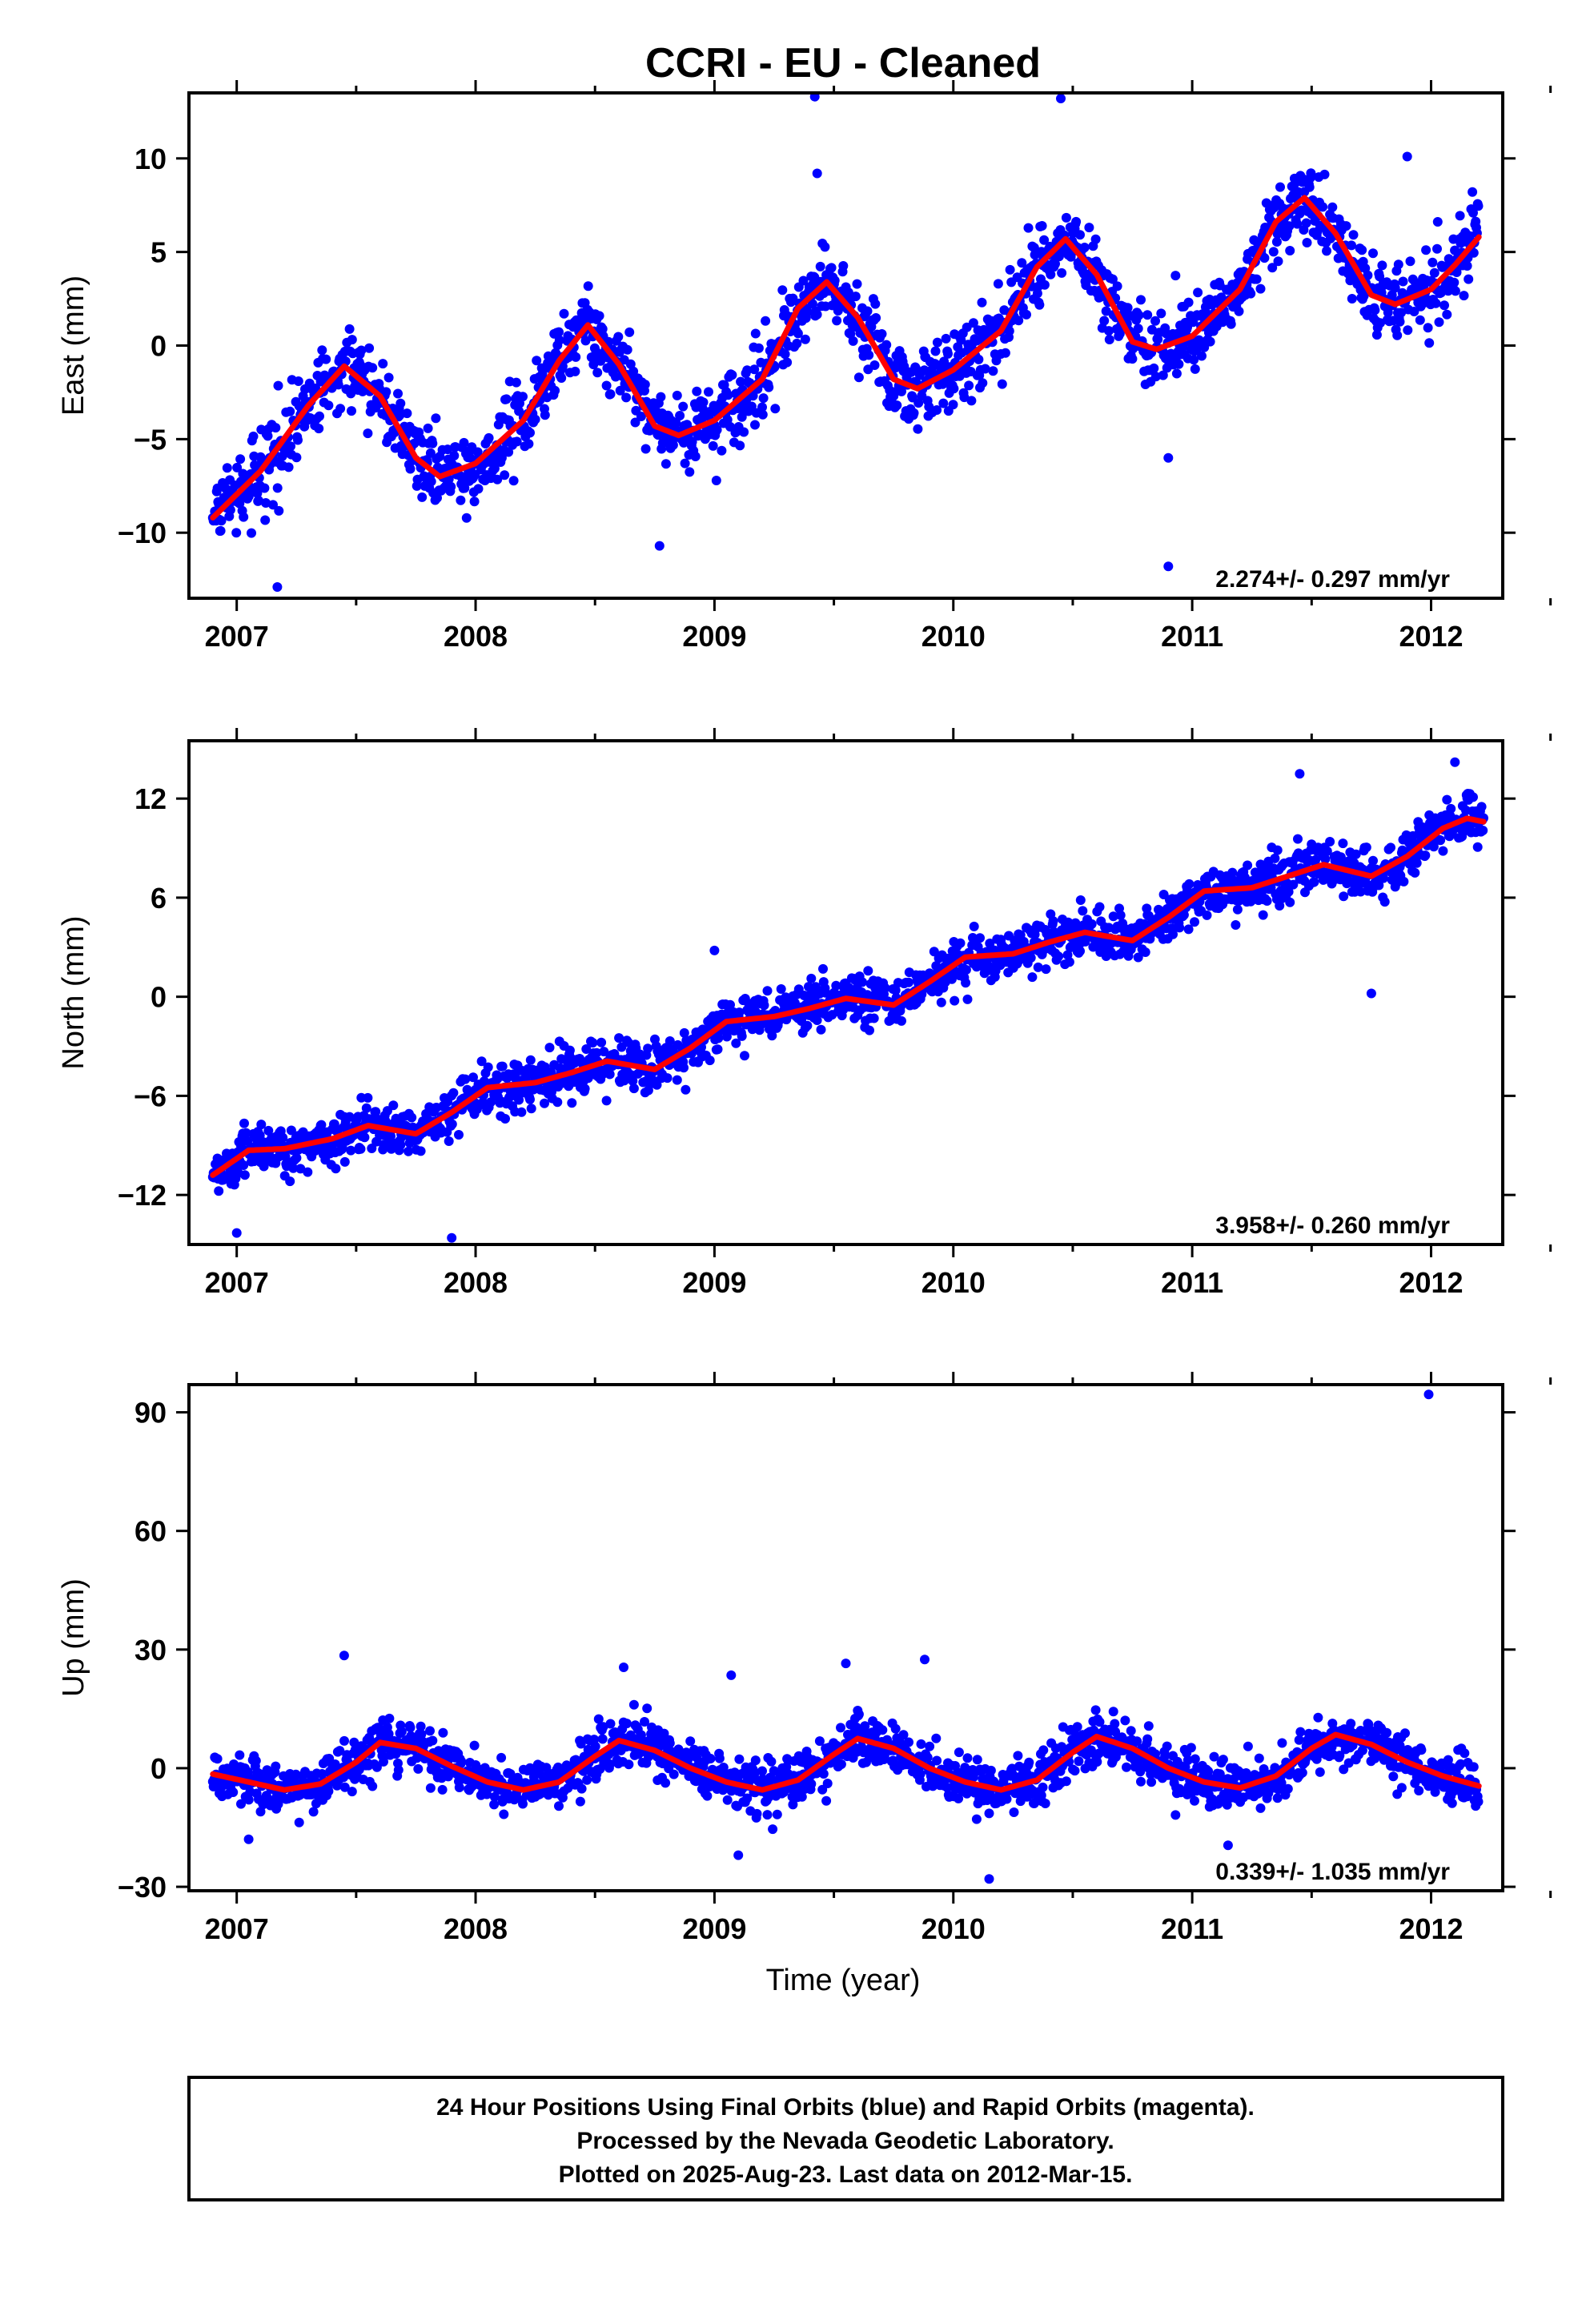  I want to click on x-tick-label: 2012, so click(1431, 1282).